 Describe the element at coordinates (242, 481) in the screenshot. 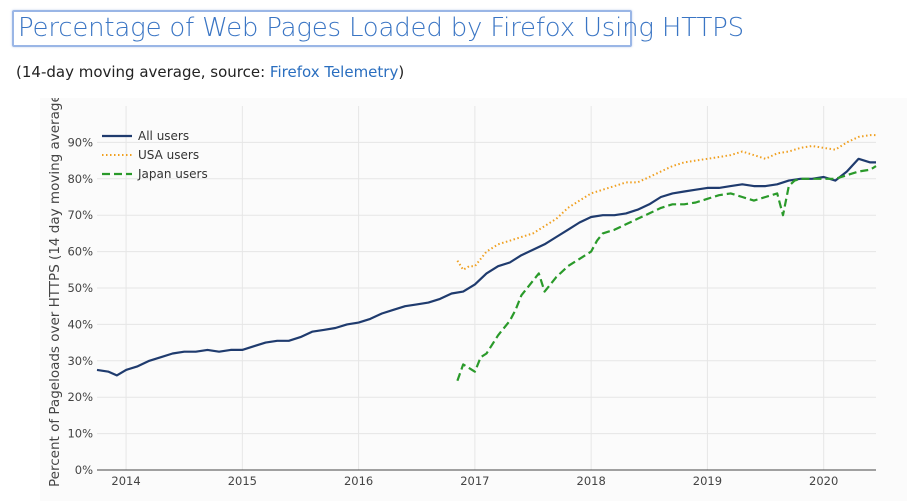

I see `x-tick-label: 2015` at that location.